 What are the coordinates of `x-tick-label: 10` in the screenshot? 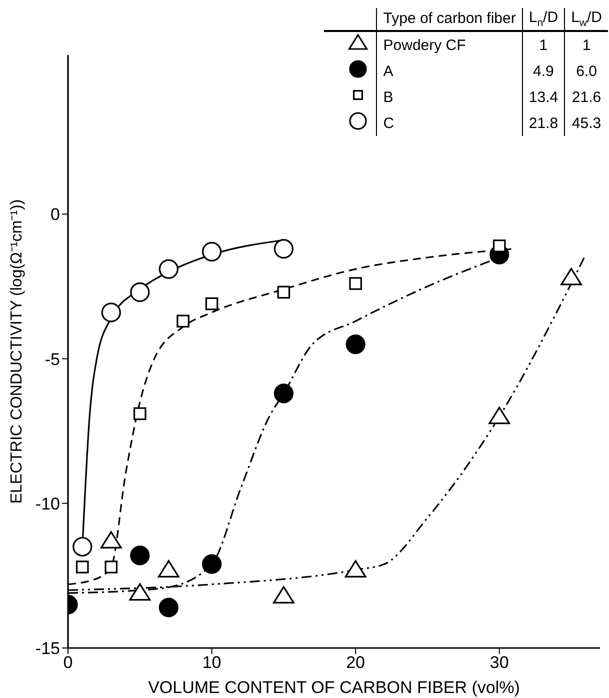 It's located at (212, 662).